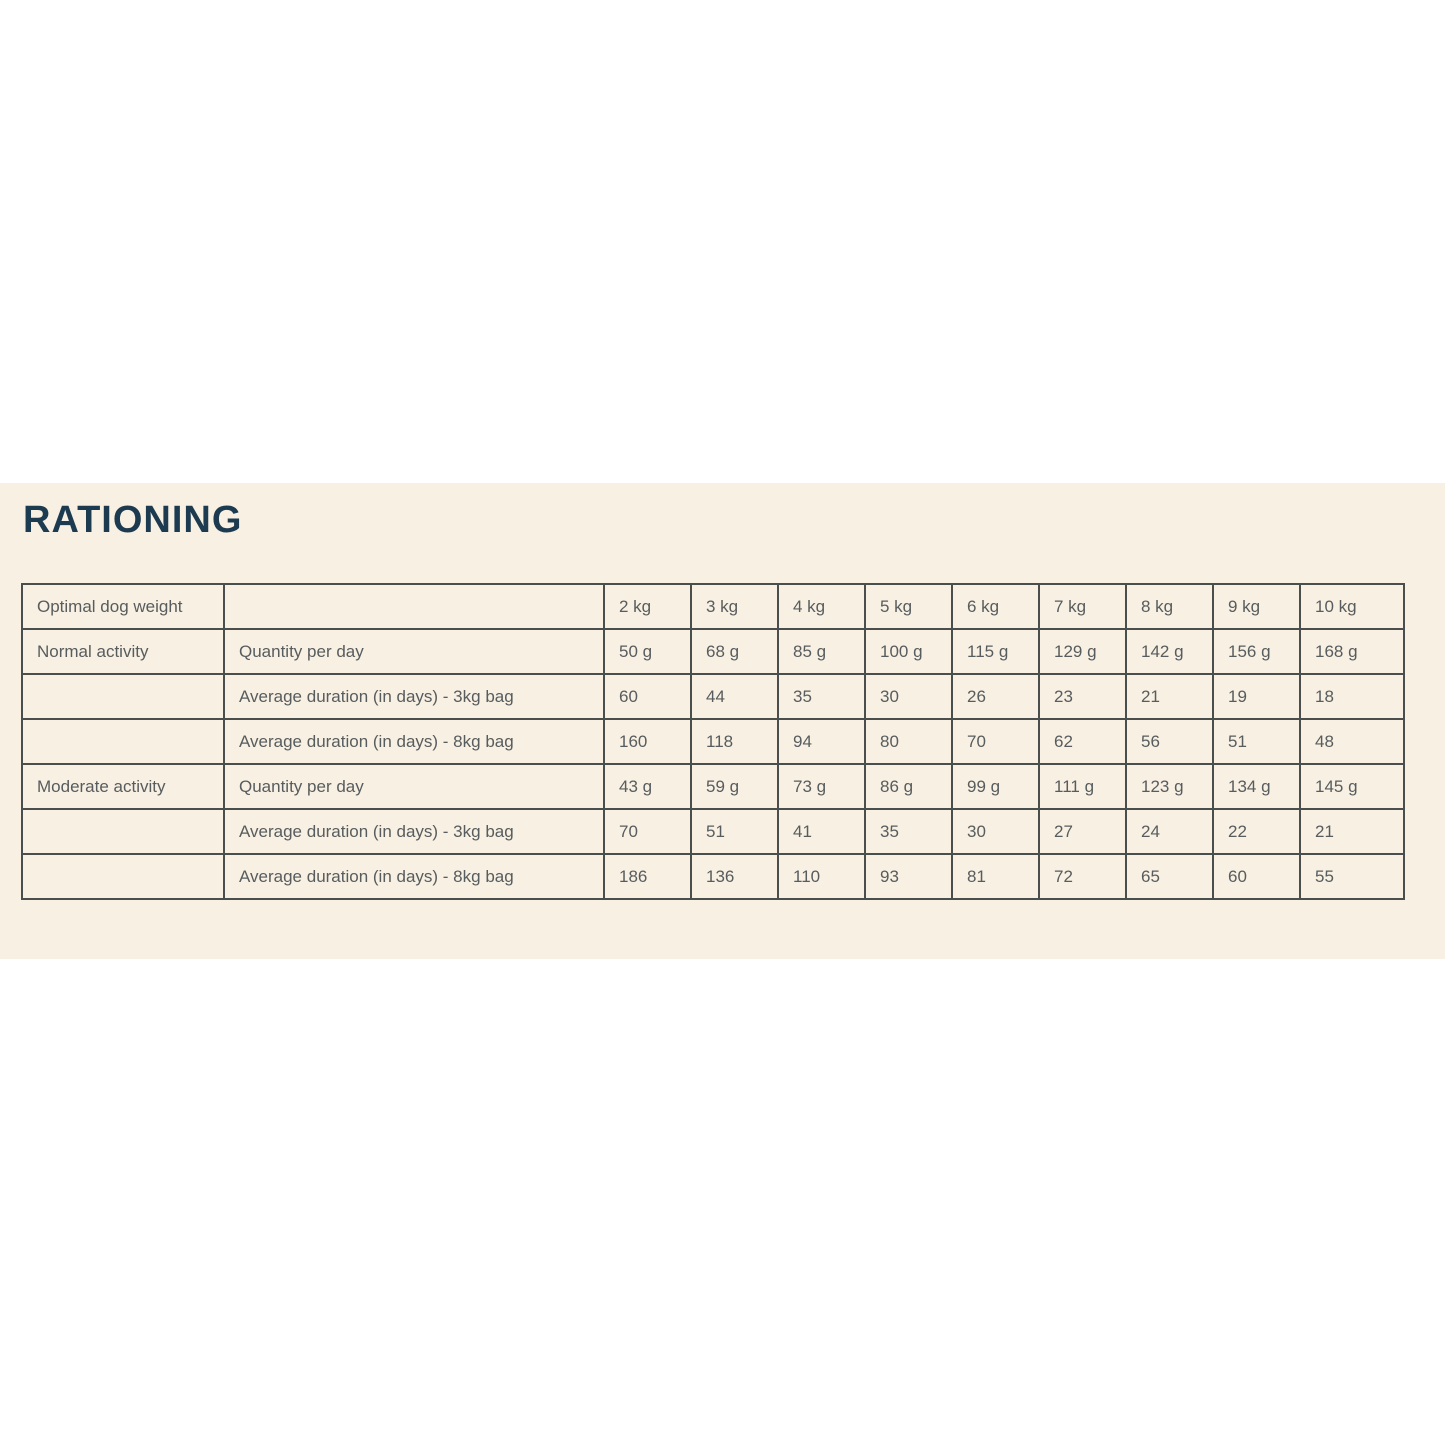  Describe the element at coordinates (908, 786) in the screenshot. I see `value-cell: 86 g` at that location.